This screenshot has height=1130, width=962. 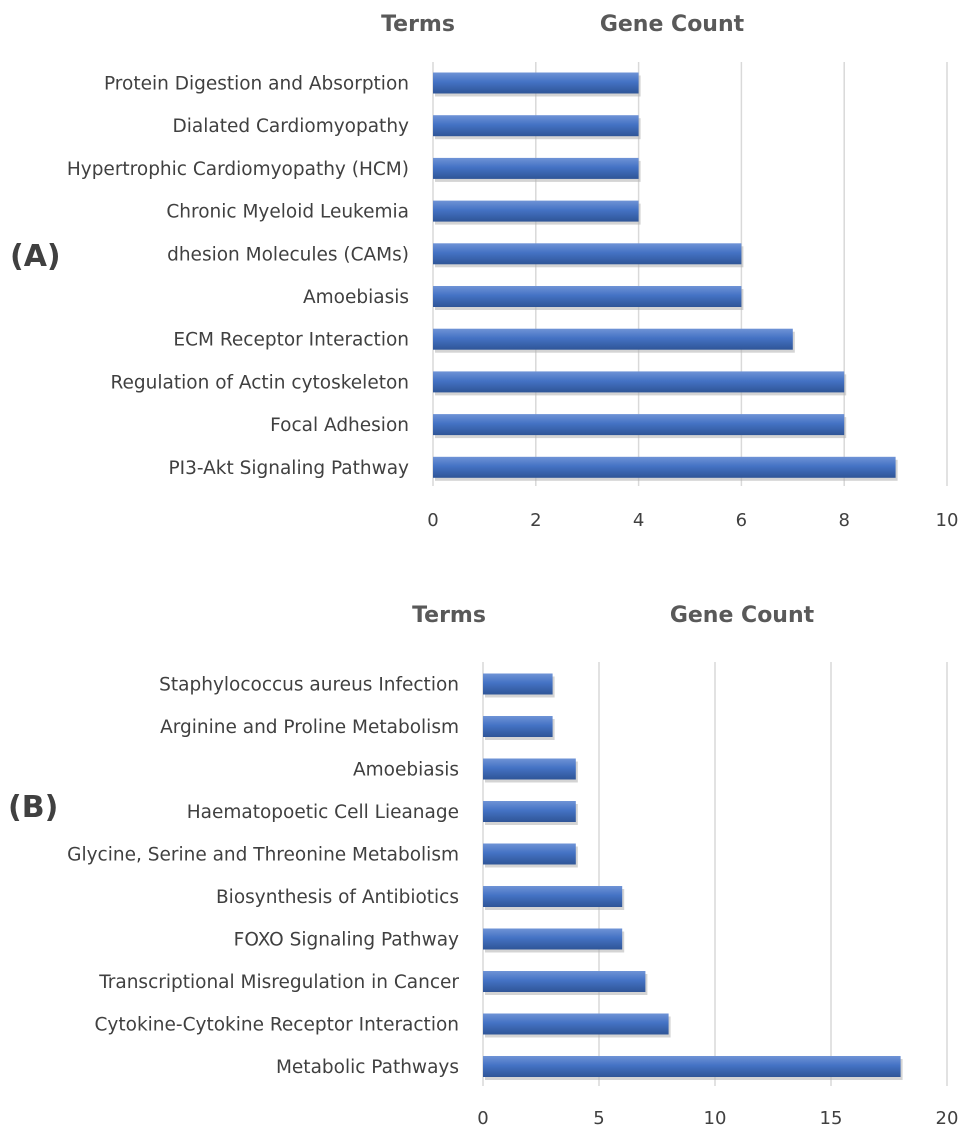 What do you see at coordinates (947, 520) in the screenshot?
I see `x-tick-label-a-5: 10` at bounding box center [947, 520].